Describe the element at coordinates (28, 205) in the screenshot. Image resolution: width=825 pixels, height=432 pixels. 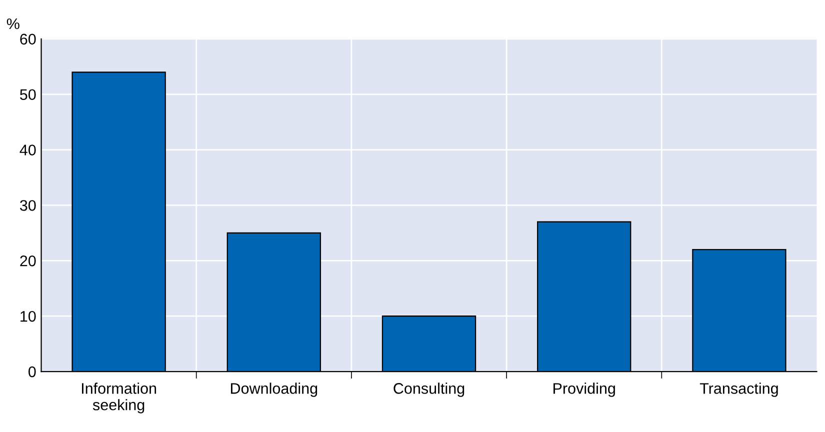
I see `y-tick-label: 30` at that location.